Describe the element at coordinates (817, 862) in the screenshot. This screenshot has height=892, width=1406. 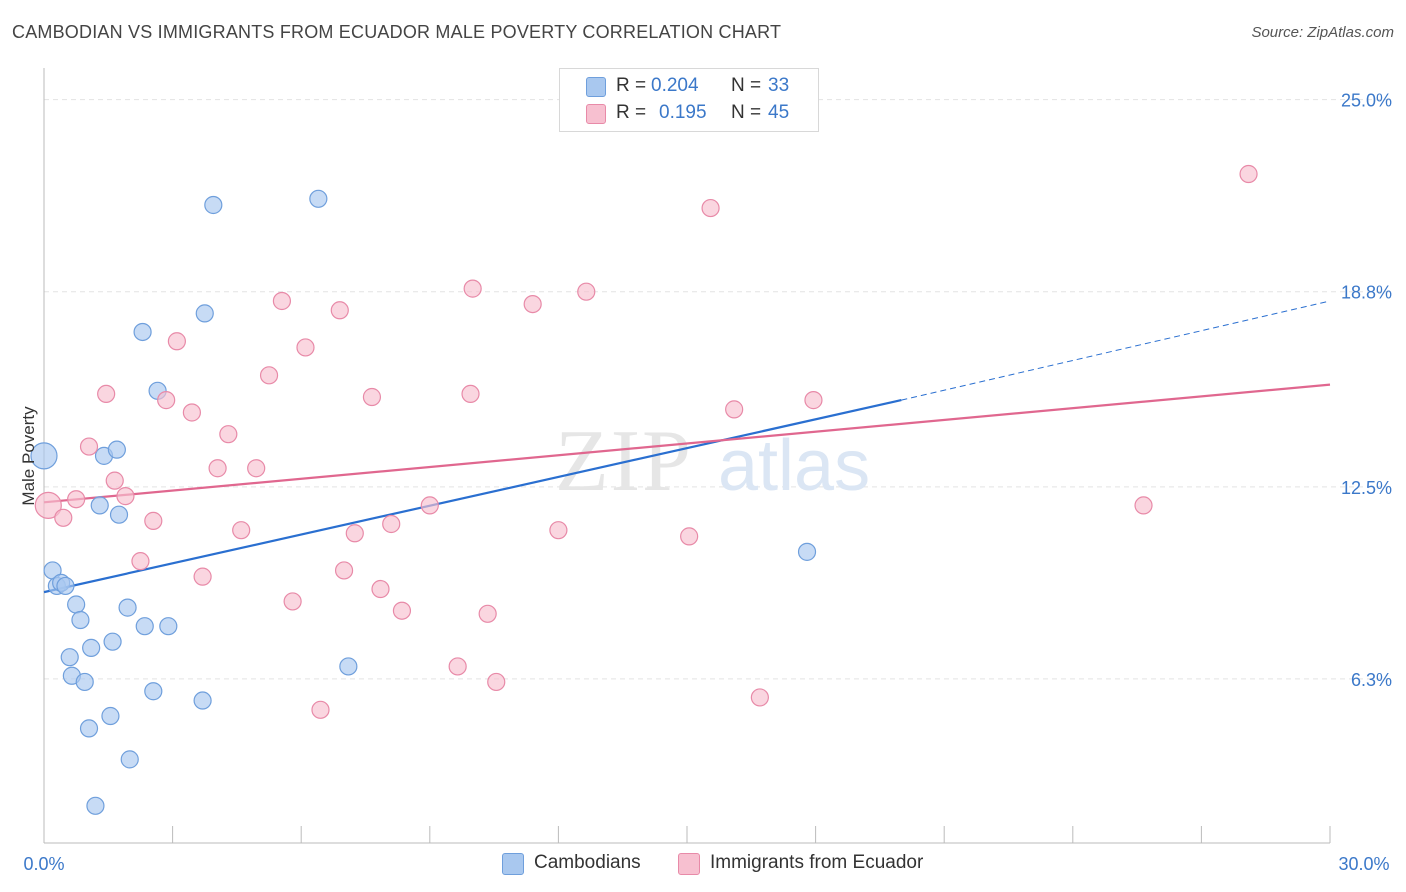
I see `legend-label: Immigrants from Ecuador` at that location.